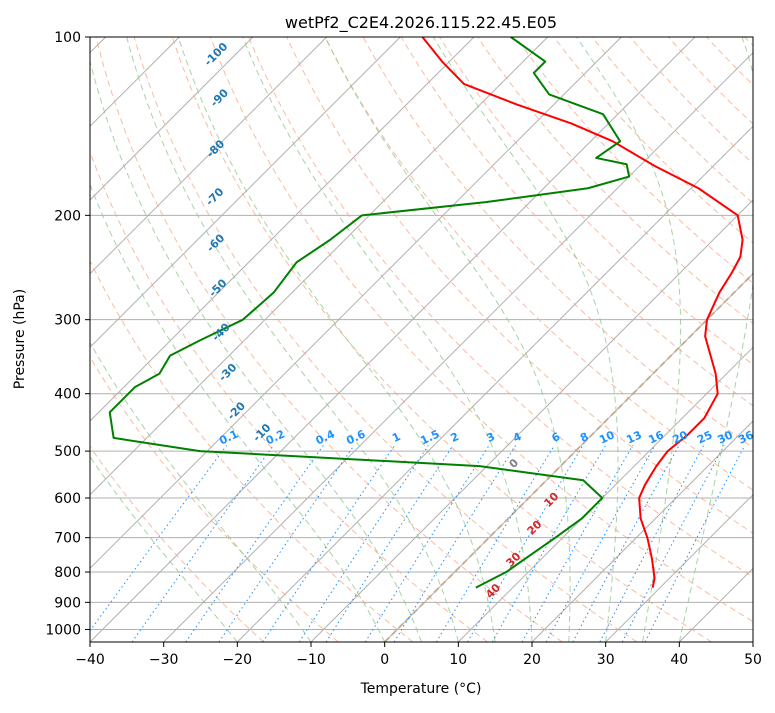  What do you see at coordinates (219, 97) in the screenshot?
I see `moist-adiabat-label: -90` at bounding box center [219, 97].